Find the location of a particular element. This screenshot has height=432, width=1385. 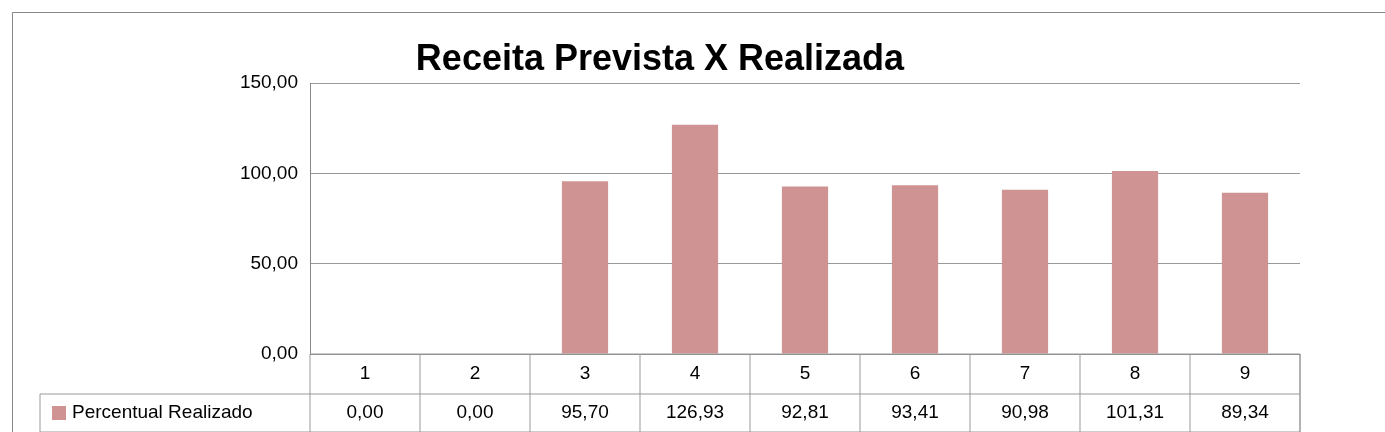

data-label: 126,93 is located at coordinates (695, 412).